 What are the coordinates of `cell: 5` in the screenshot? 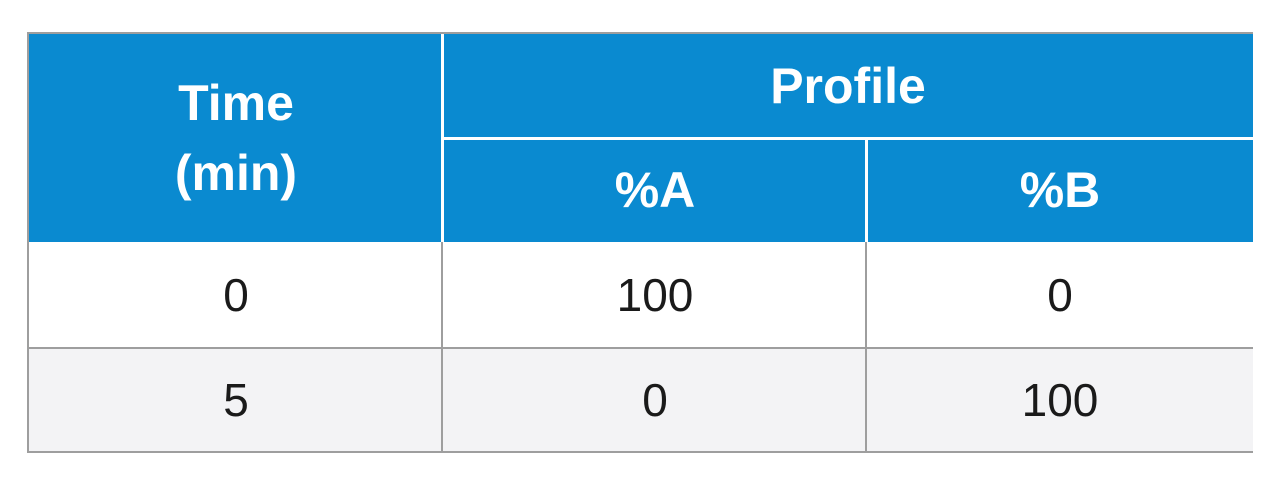 It's located at (236, 399).